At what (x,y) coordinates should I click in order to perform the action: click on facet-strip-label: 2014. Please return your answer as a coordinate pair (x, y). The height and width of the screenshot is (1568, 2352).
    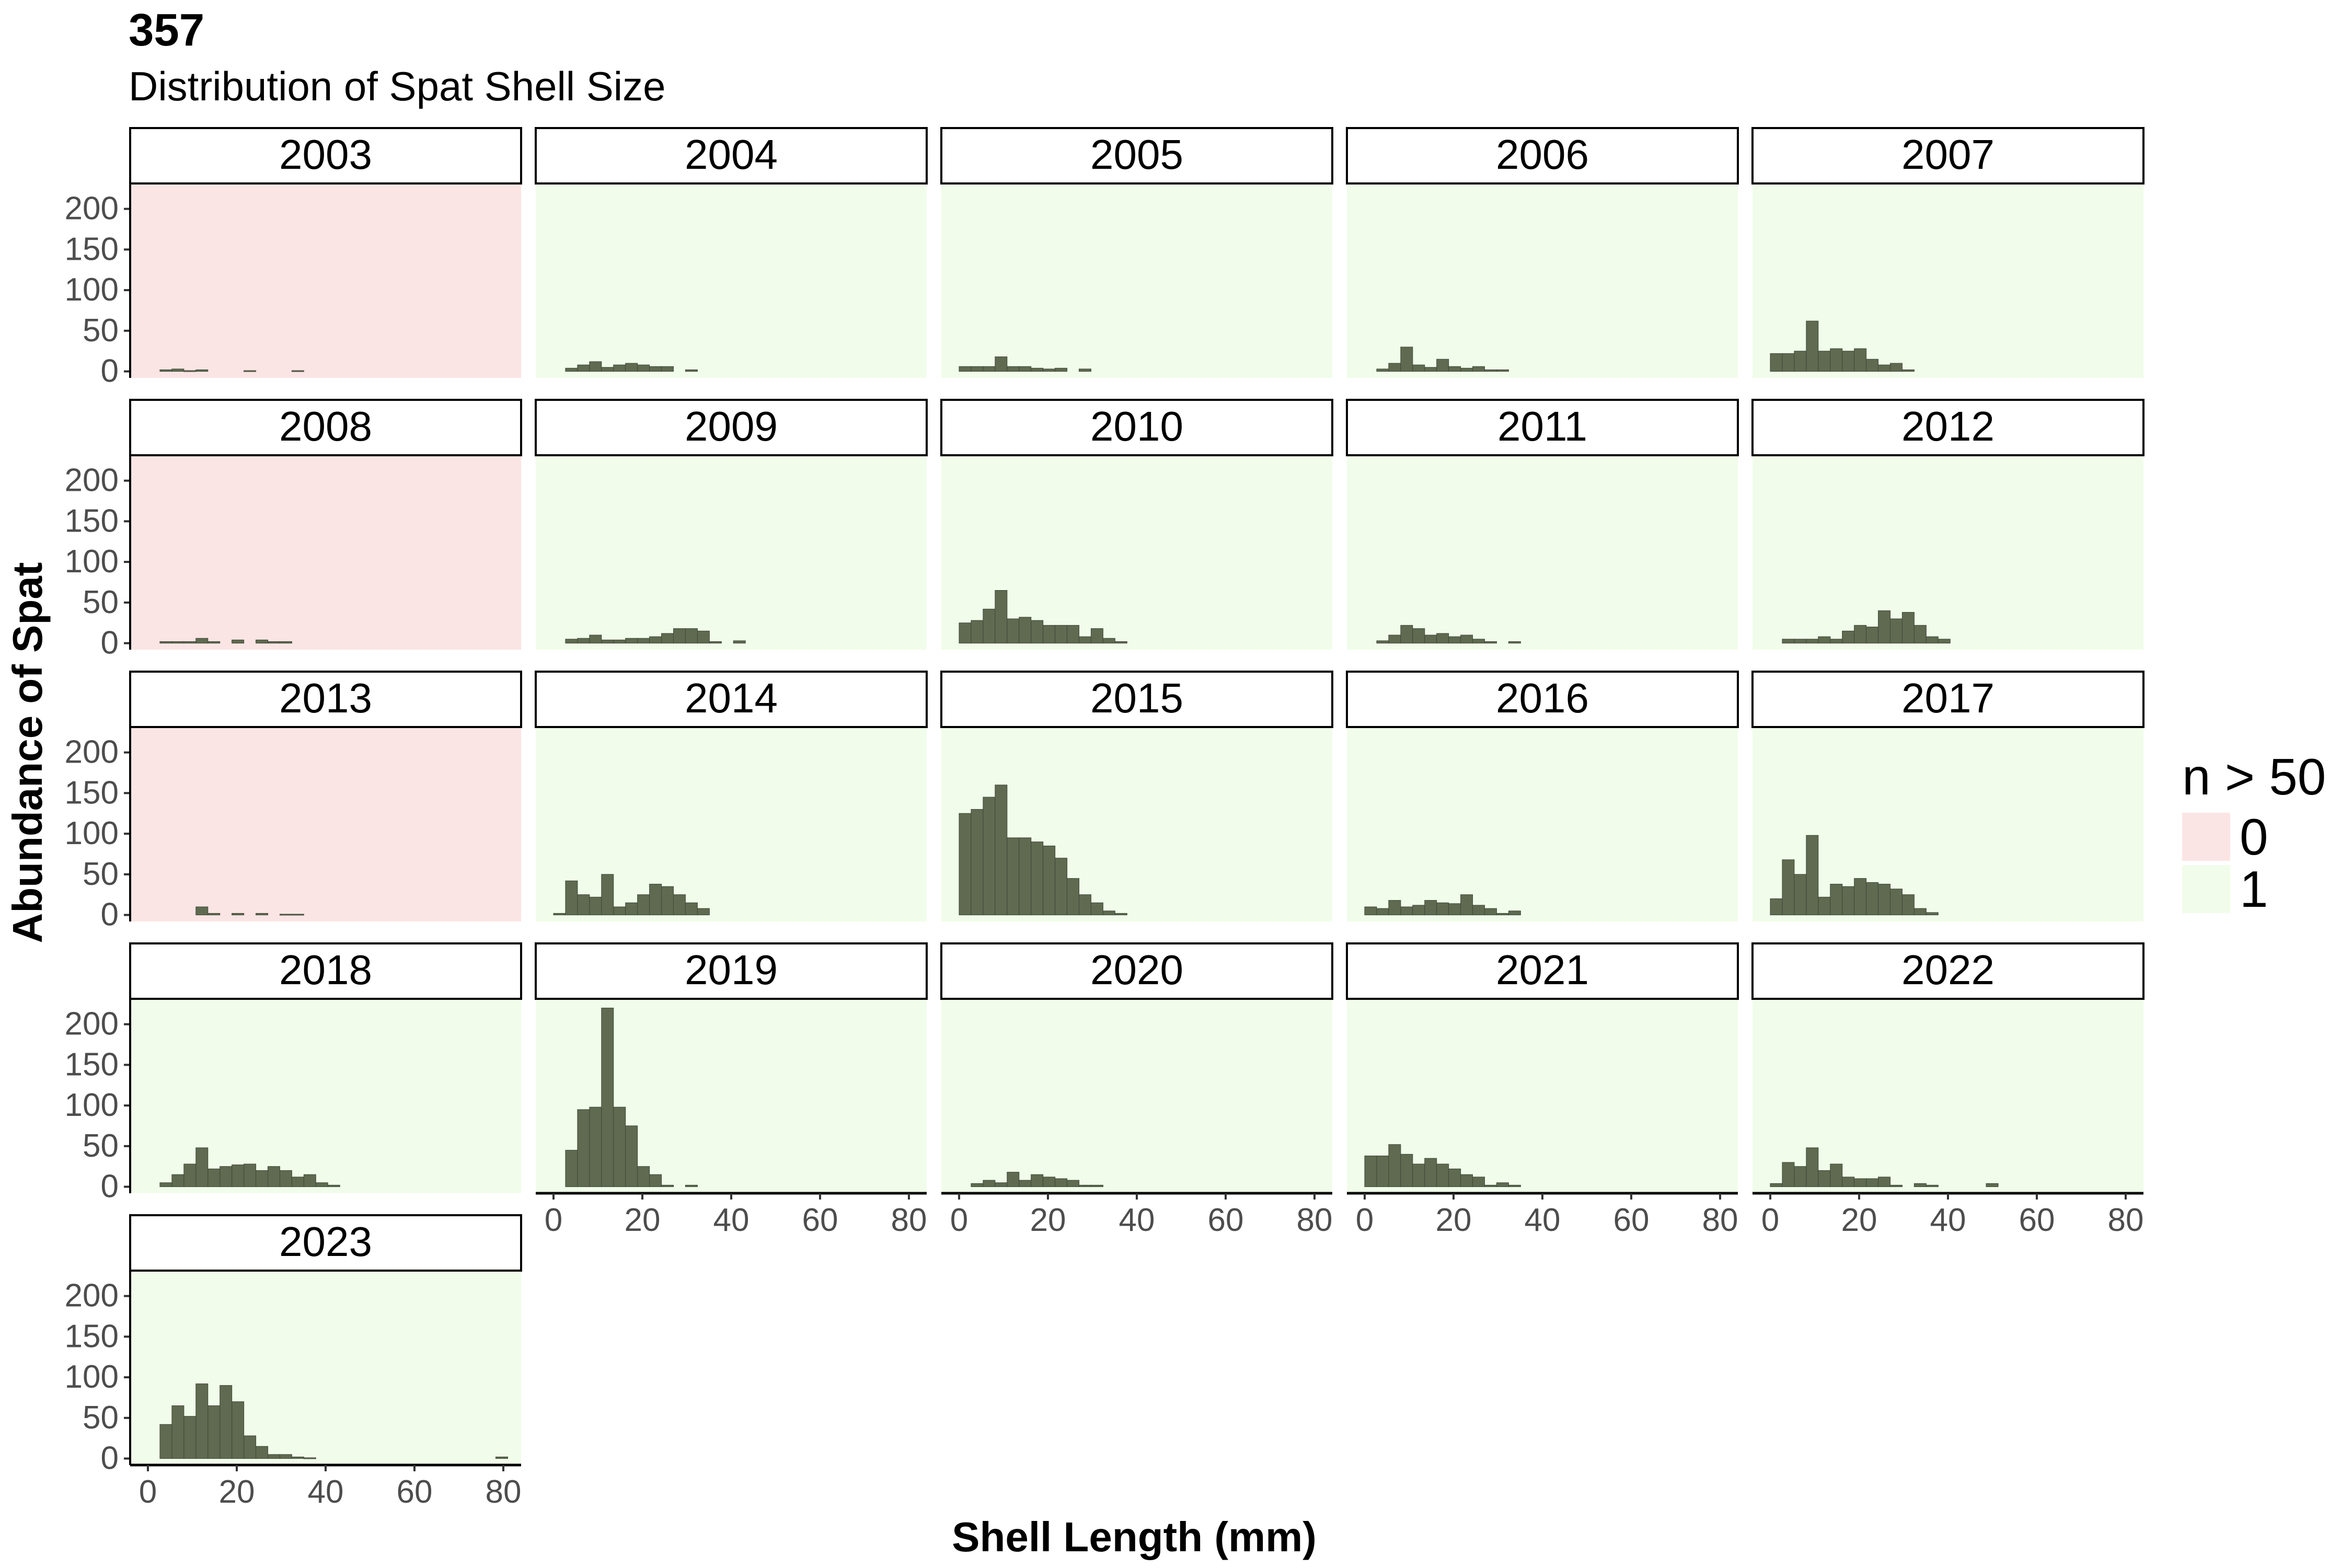
    Looking at the image, I should click on (731, 698).